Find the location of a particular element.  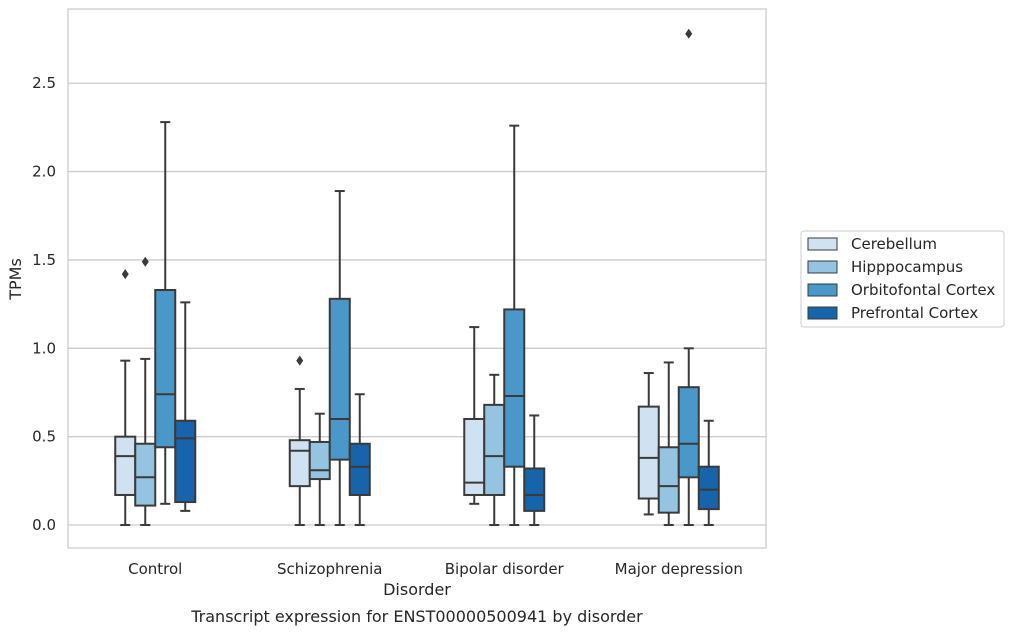

legend-label: Cerebellum is located at coordinates (894, 244).